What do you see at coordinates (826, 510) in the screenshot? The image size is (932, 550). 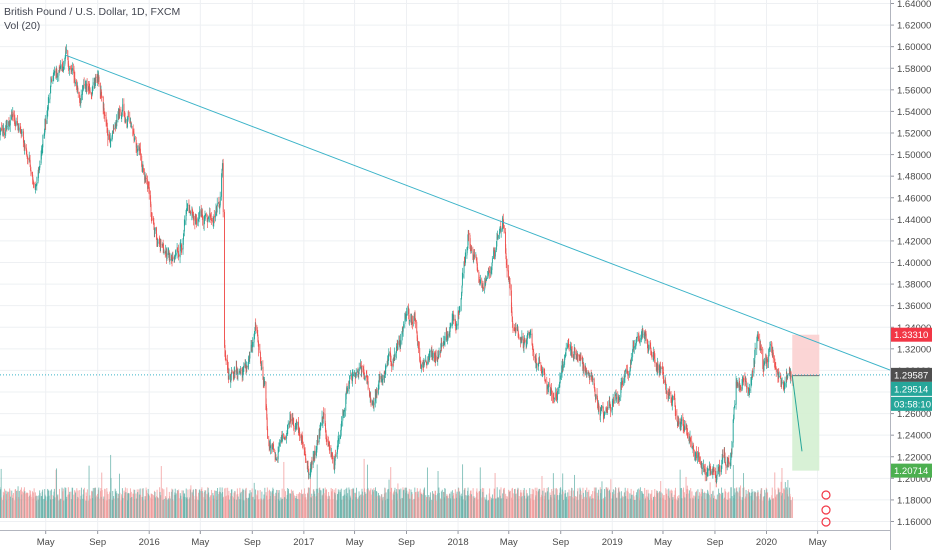 I see `event-icon` at bounding box center [826, 510].